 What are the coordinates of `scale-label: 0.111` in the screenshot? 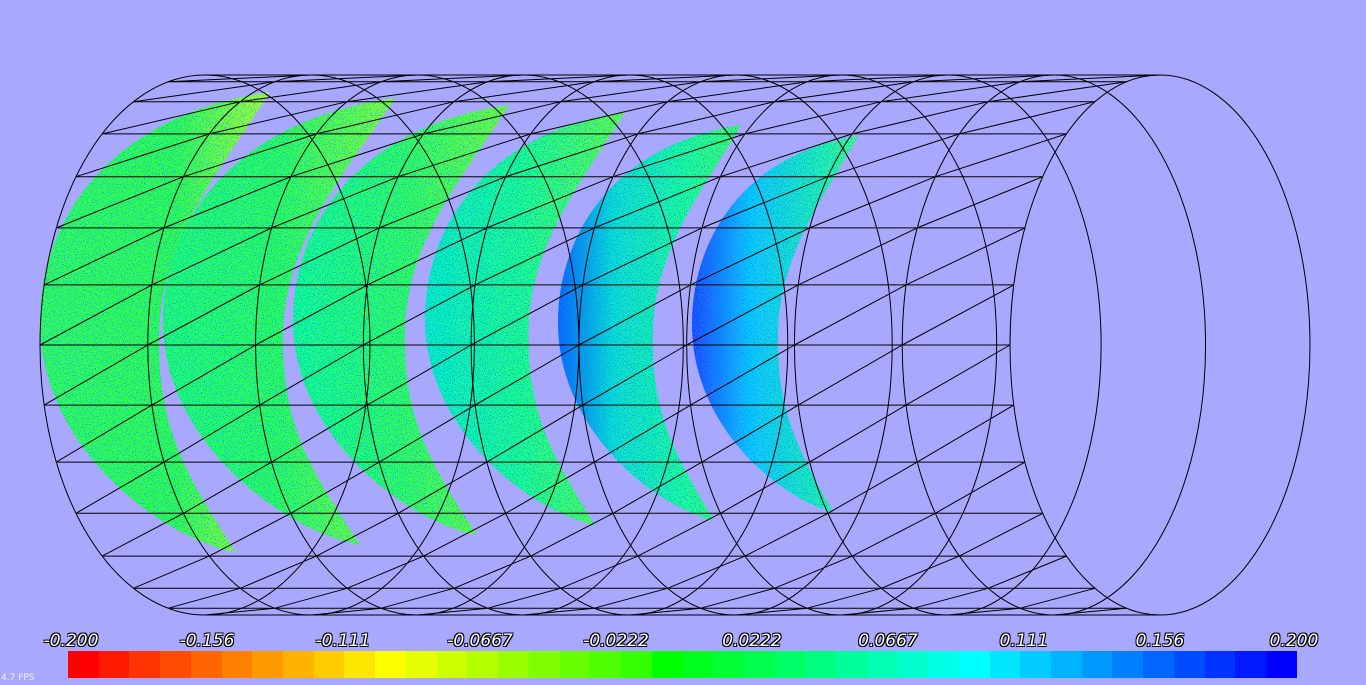 It's located at (1024, 641).